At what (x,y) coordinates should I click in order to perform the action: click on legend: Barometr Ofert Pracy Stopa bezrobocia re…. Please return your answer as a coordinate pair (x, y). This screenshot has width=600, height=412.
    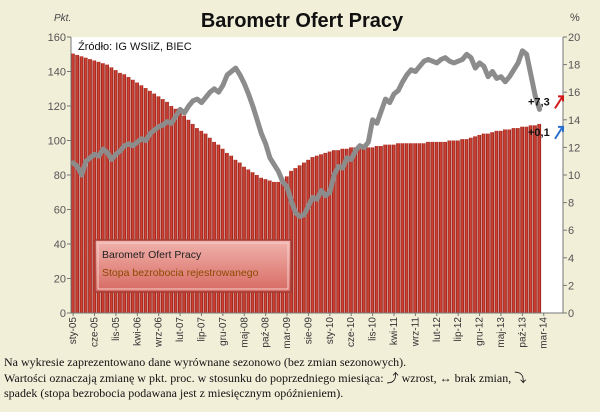
    Looking at the image, I should click on (193, 266).